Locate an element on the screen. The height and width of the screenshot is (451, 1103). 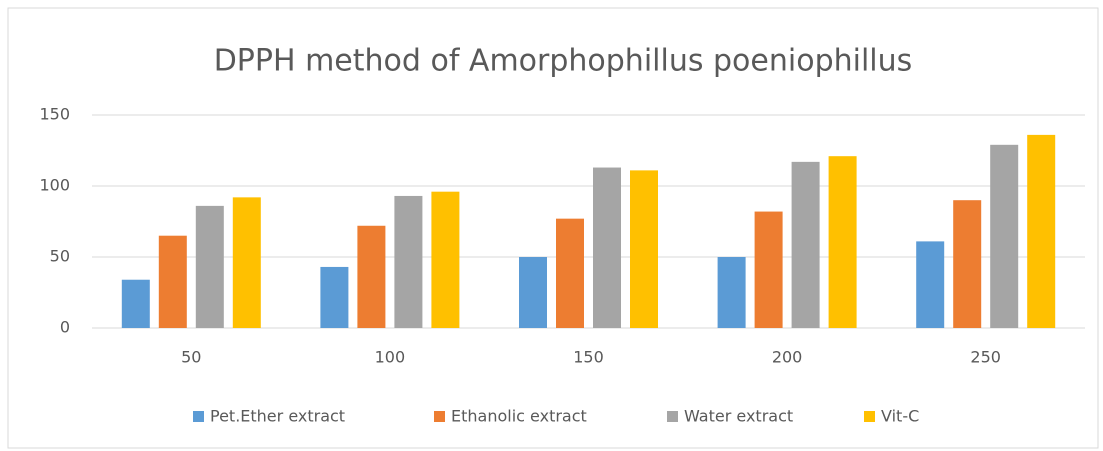
x-tick-label: 150 is located at coordinates (588, 357).